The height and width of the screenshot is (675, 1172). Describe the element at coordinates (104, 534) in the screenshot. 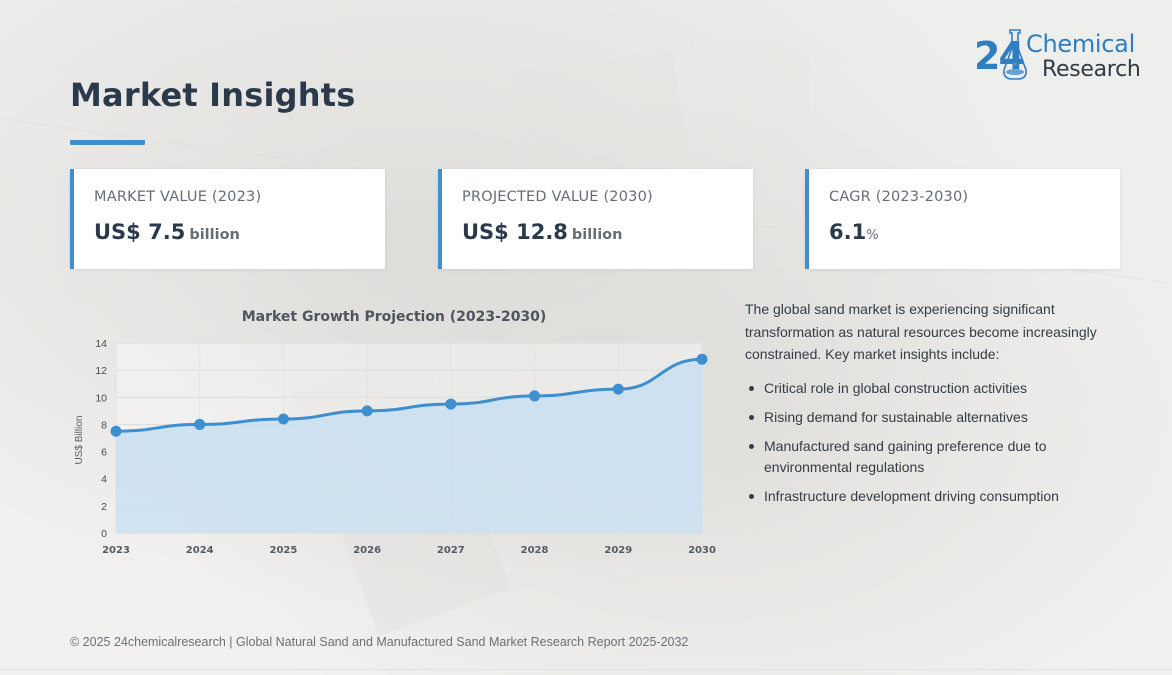

I see `y-tick-label: 0` at that location.